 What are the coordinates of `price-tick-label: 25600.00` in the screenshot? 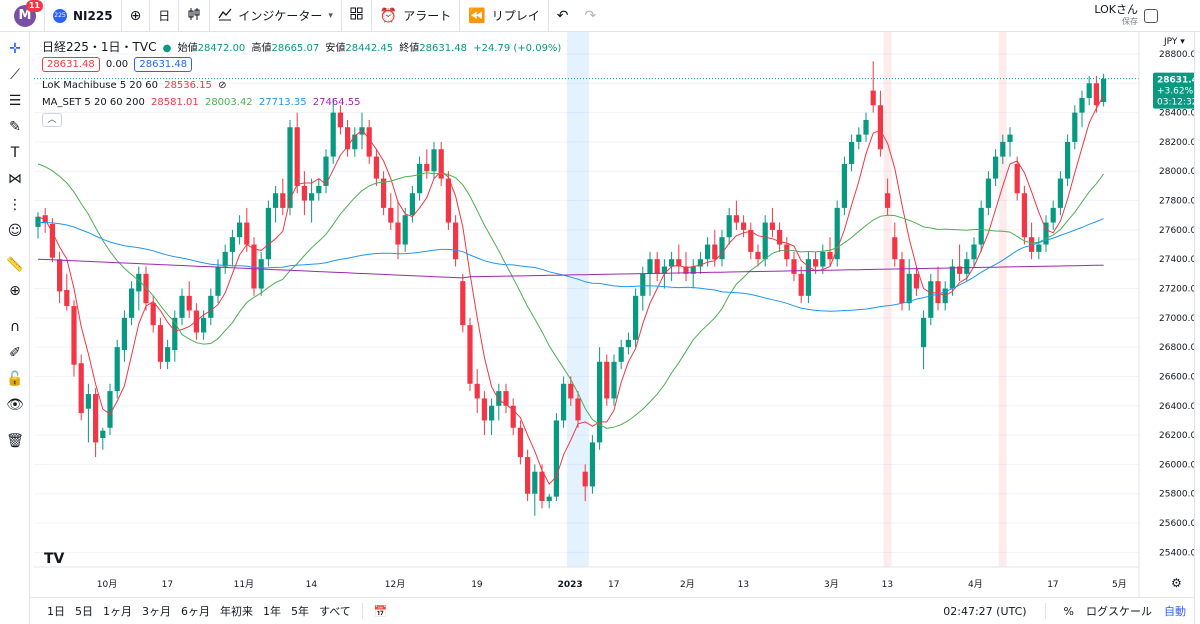 It's located at (1176, 524).